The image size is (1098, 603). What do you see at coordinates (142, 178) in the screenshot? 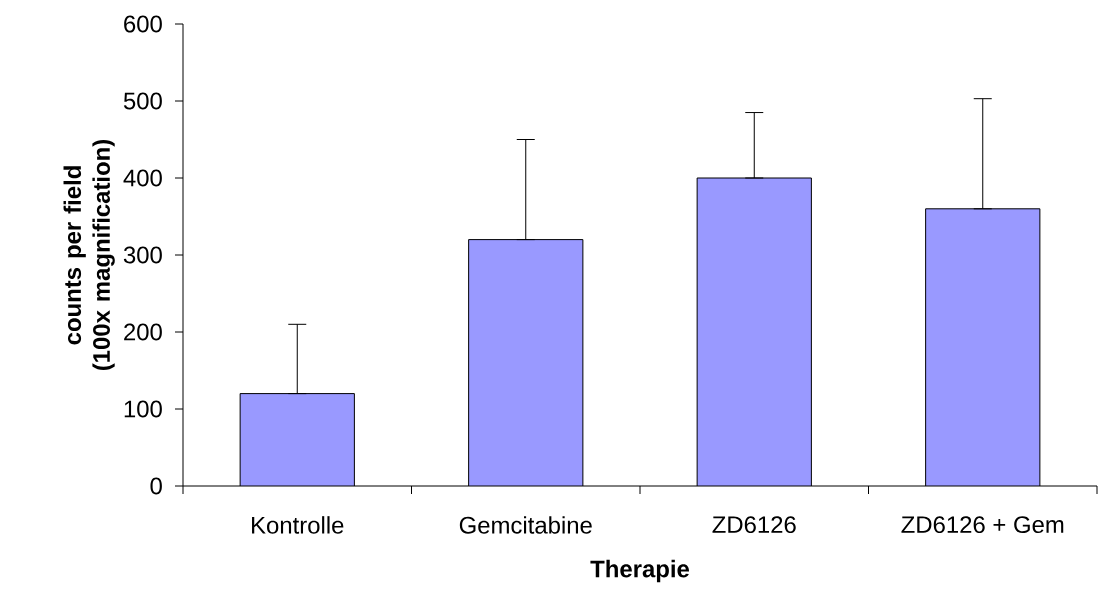
I see `y-tick-label: 400` at bounding box center [142, 178].